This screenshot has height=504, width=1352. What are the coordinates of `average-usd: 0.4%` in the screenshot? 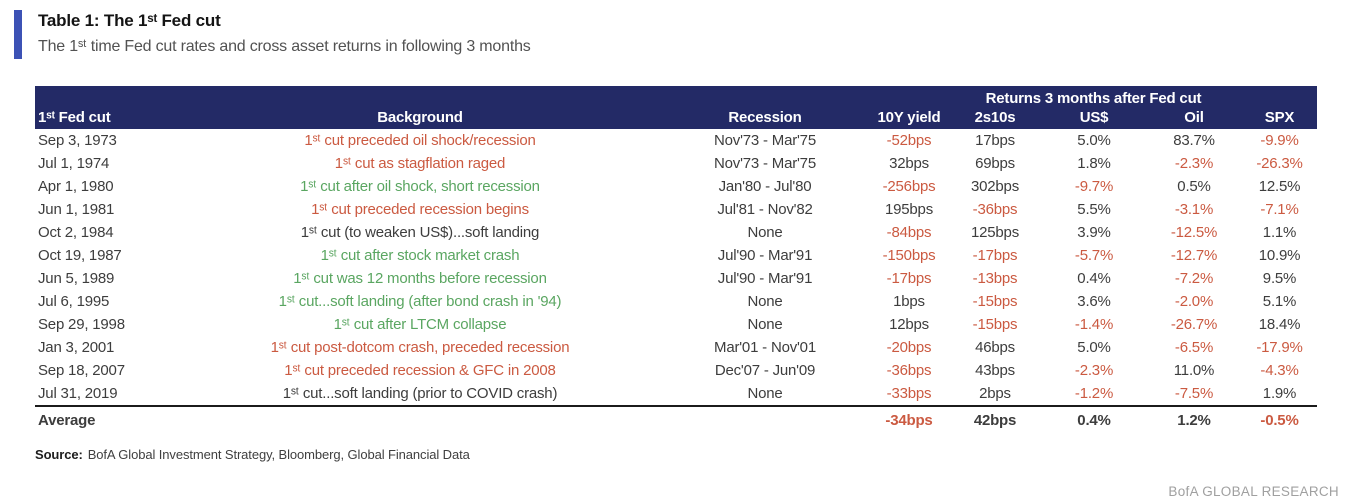 It's located at (1094, 420).